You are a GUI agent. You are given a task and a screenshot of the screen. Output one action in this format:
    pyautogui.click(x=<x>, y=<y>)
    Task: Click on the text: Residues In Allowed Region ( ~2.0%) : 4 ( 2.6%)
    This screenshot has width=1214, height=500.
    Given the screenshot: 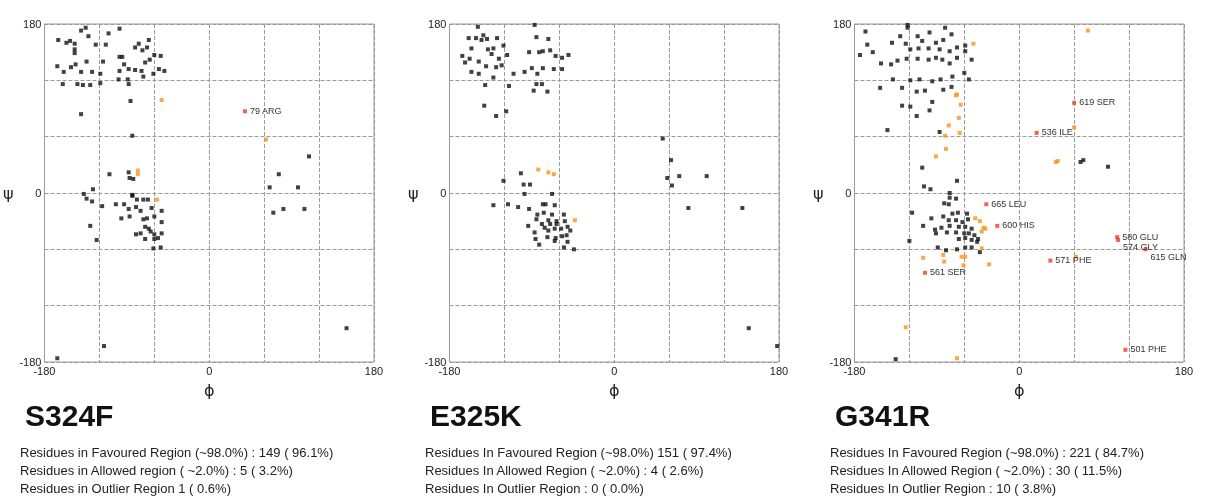 What is the action you would take?
    pyautogui.click(x=564, y=470)
    